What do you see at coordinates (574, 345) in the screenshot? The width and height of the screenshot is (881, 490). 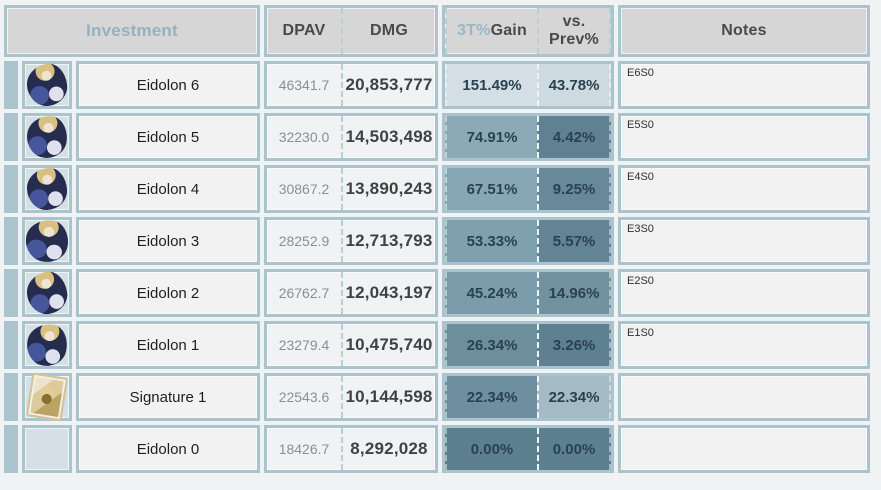 I see `prev-cell: 3.26%` at bounding box center [574, 345].